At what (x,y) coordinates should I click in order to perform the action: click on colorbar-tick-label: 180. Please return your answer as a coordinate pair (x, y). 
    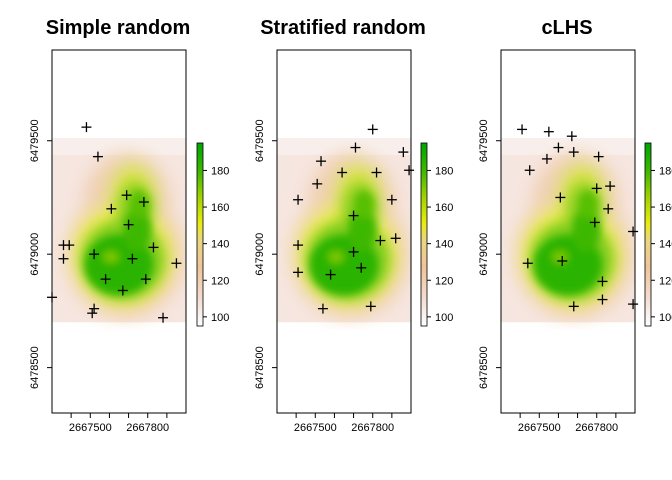
    Looking at the image, I should click on (665, 171).